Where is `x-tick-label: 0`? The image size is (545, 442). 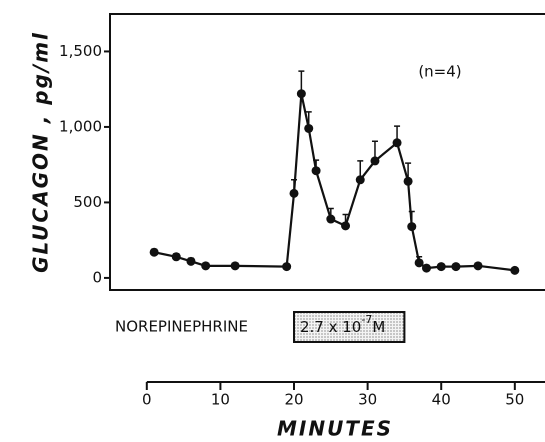 x-tick-label: 0 is located at coordinates (147, 400).